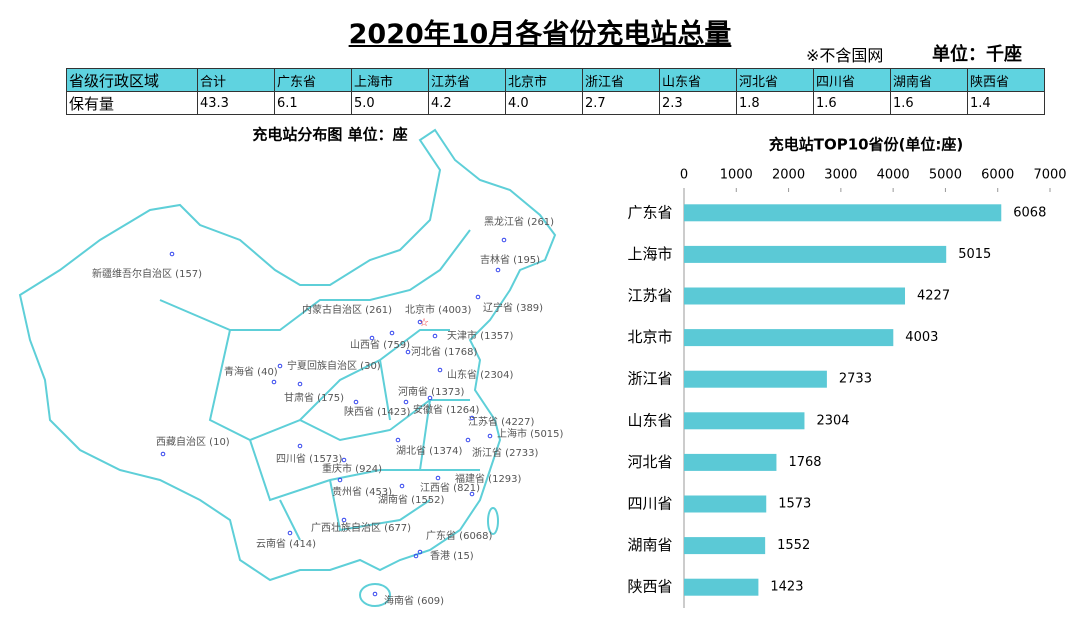 The height and width of the screenshot is (621, 1080). I want to click on table-cell: 湖南省, so click(929, 80).